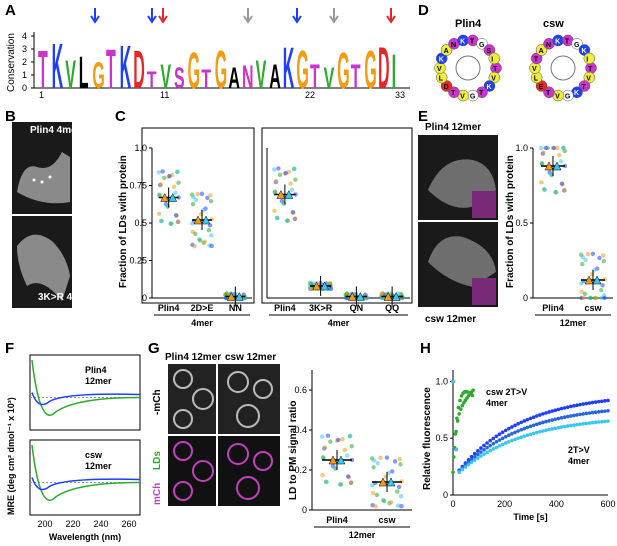 Image resolution: width=617 pixels, height=546 pixels. Describe the element at coordinates (100, 524) in the screenshot. I see `f-xtick-label: 240` at that location.